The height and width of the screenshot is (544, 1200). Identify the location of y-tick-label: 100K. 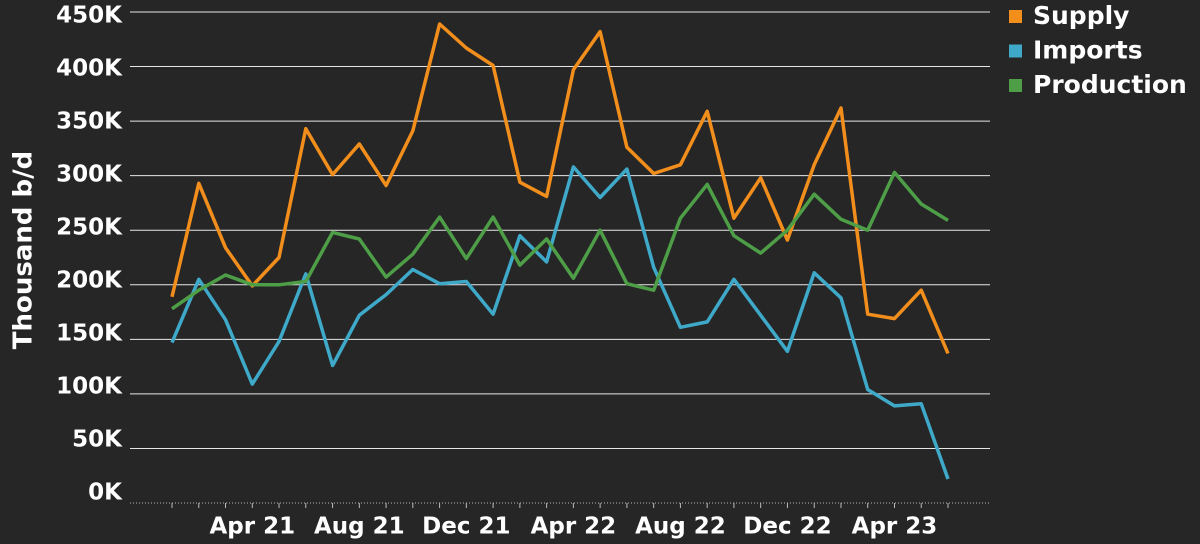
(89, 387).